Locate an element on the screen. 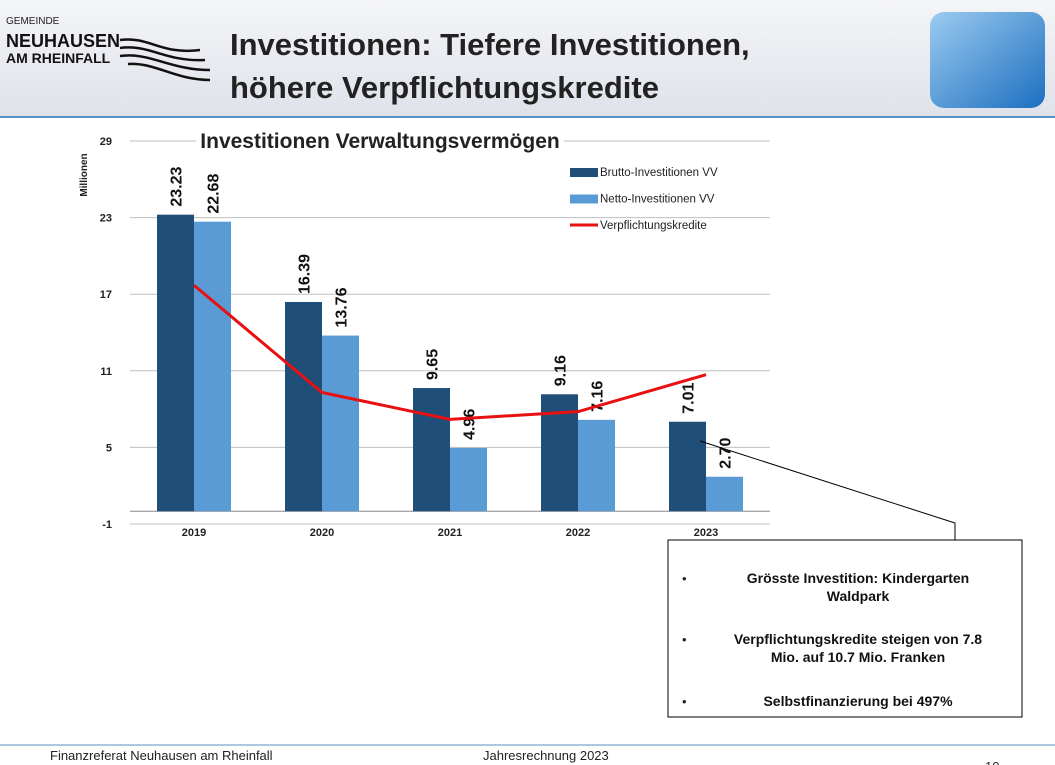 Image resolution: width=1055 pixels, height=765 pixels. x-tick-label: 2019 is located at coordinates (194, 533).